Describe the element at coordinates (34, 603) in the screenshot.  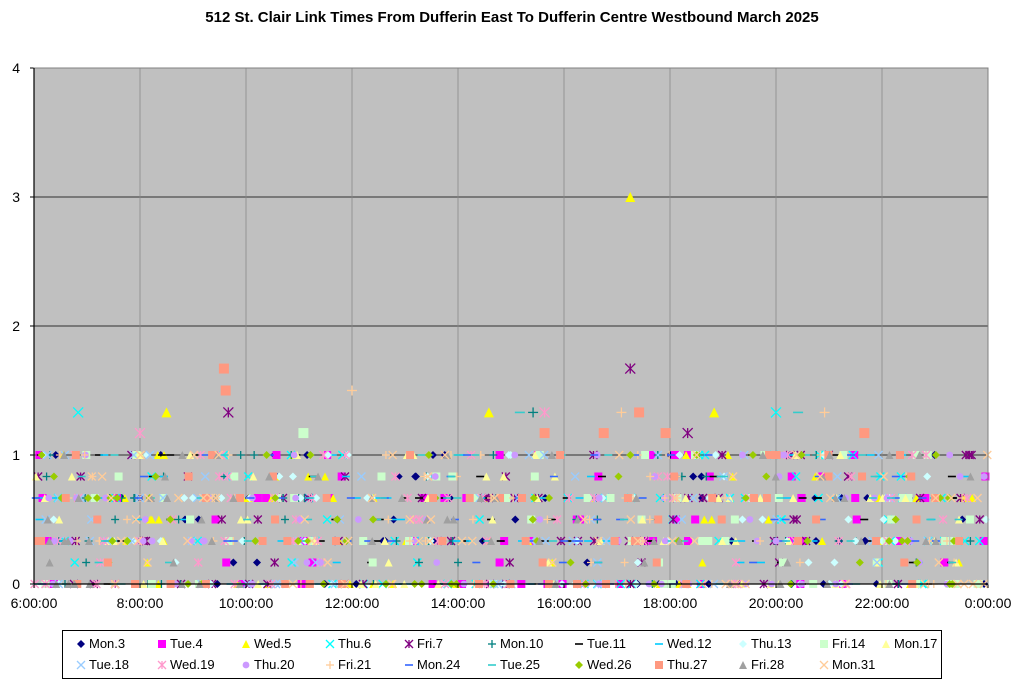
I see `x-tick-label: 6:00:00` at that location.